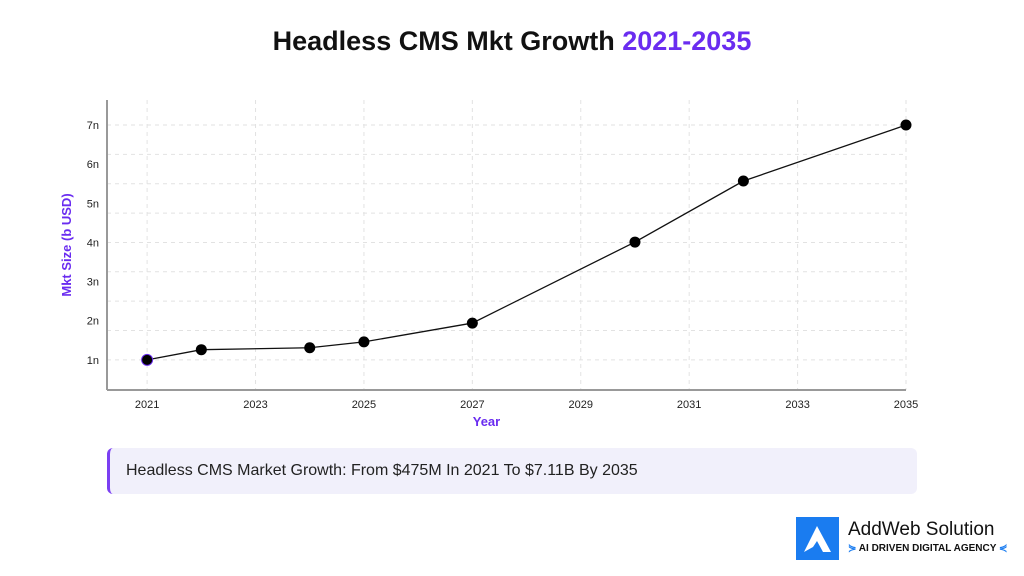 The image size is (1024, 576). What do you see at coordinates (797, 405) in the screenshot?
I see `x-tick-label: 2033` at bounding box center [797, 405].